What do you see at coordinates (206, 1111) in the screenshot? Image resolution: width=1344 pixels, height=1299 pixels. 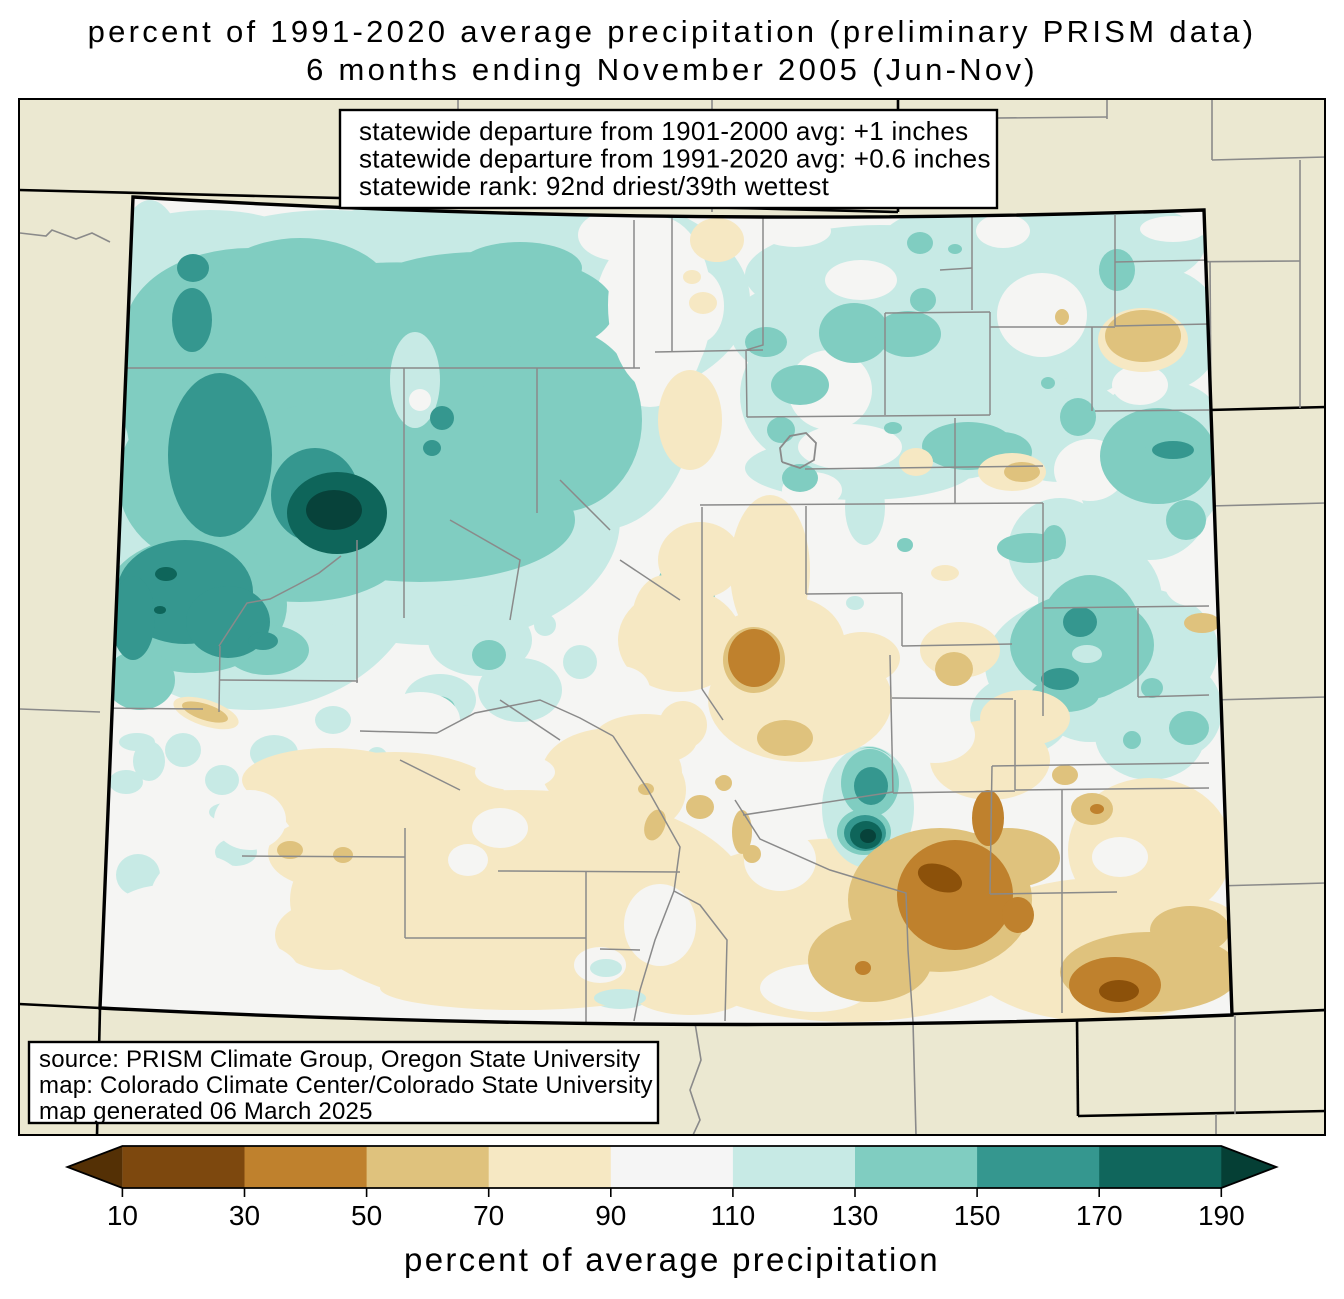 I see `svg-text: map generated 06 March 2025` at bounding box center [206, 1111].